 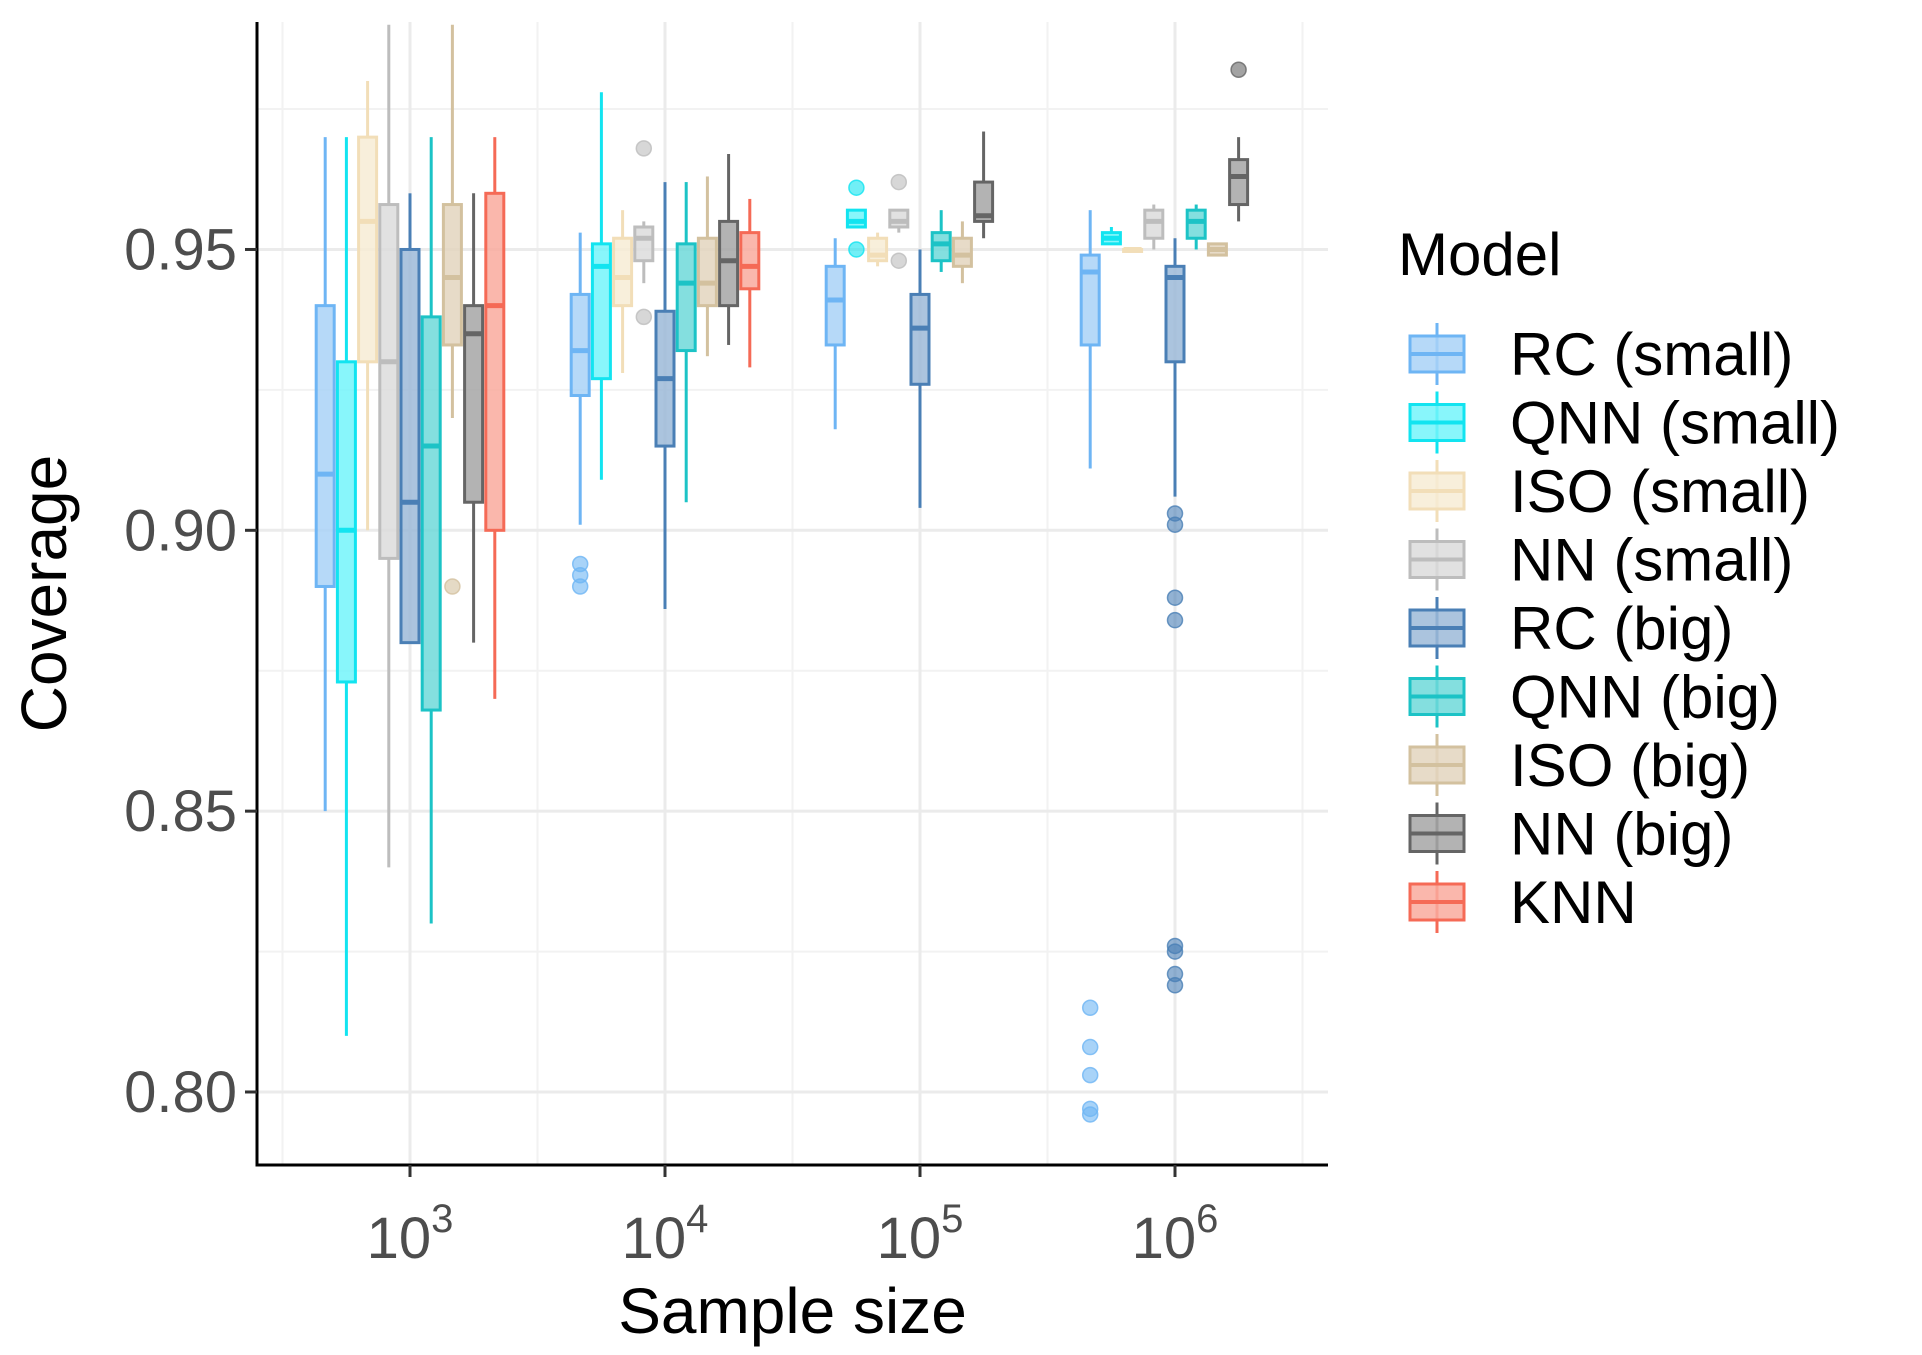 What do you see at coordinates (180, 249) in the screenshot?
I see `y-tick-label: 0.95` at bounding box center [180, 249].